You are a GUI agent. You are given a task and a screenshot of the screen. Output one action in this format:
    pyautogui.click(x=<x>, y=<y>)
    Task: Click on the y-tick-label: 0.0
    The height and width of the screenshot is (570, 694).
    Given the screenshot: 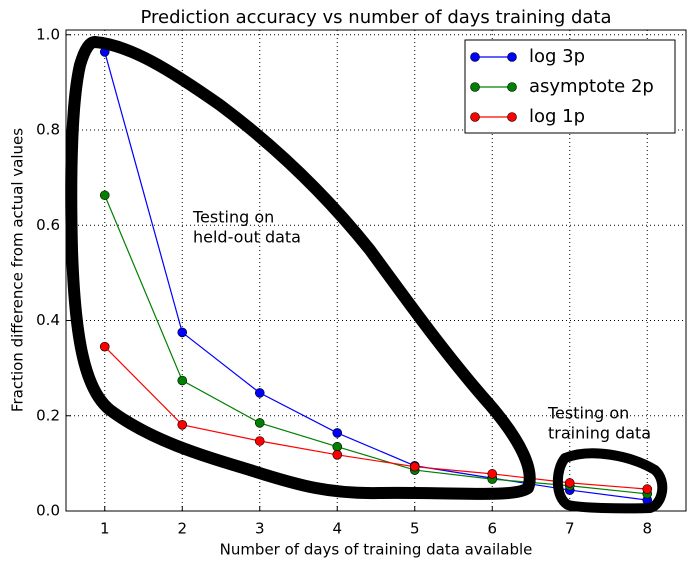 What is the action you would take?
    pyautogui.click(x=48, y=511)
    